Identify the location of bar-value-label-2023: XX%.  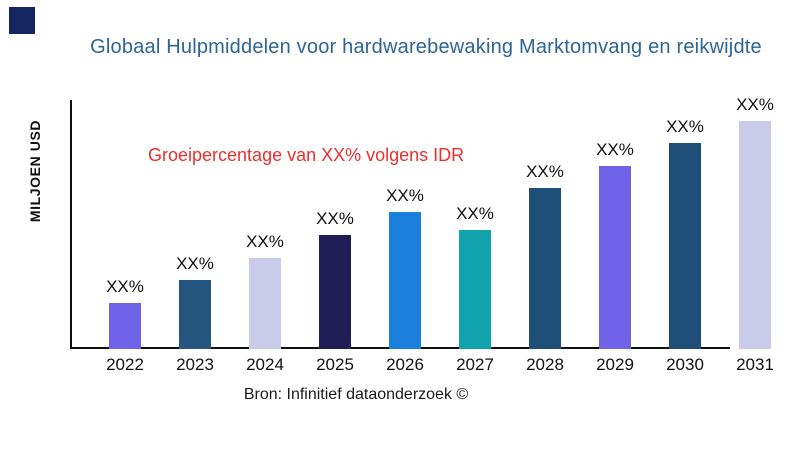
(195, 263).